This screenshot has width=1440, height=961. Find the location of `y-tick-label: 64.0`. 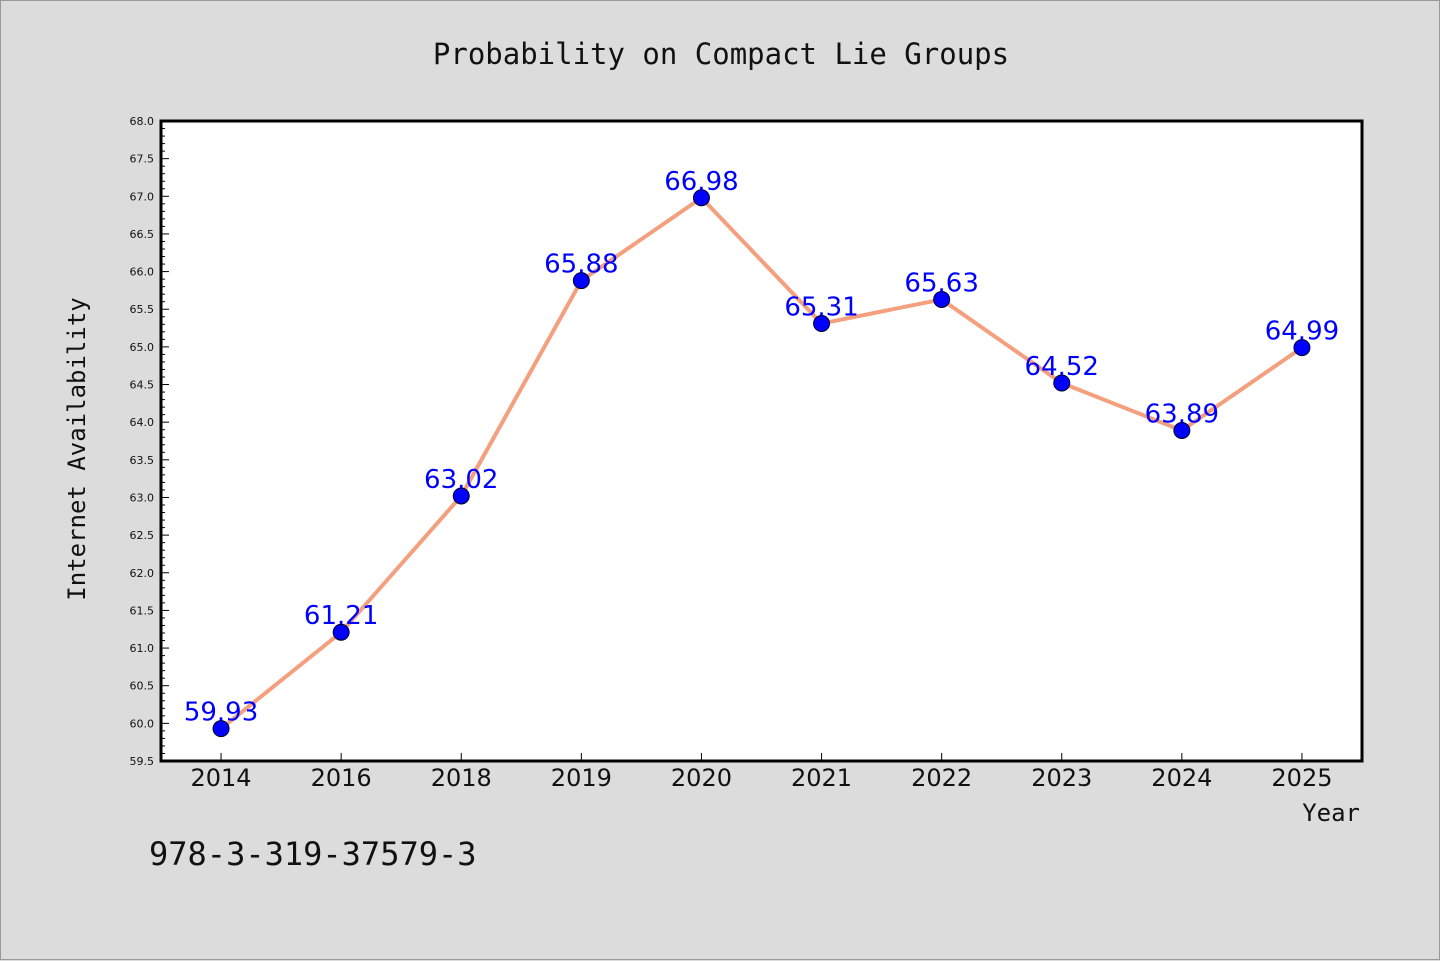

y-tick-label: 64.0 is located at coordinates (142, 422).